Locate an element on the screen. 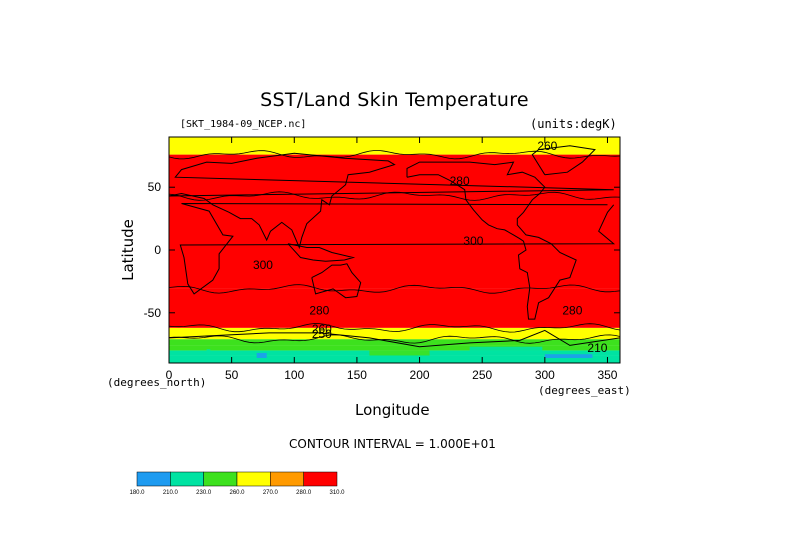 The width and height of the screenshot is (789, 558). contour-label: 250 is located at coordinates (322, 334).